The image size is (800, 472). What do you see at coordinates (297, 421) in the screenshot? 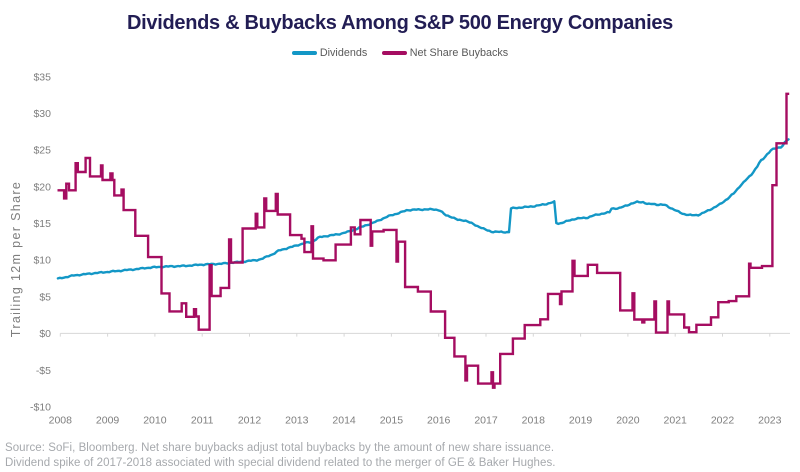
I see `svg-text: 2013` at bounding box center [297, 421].